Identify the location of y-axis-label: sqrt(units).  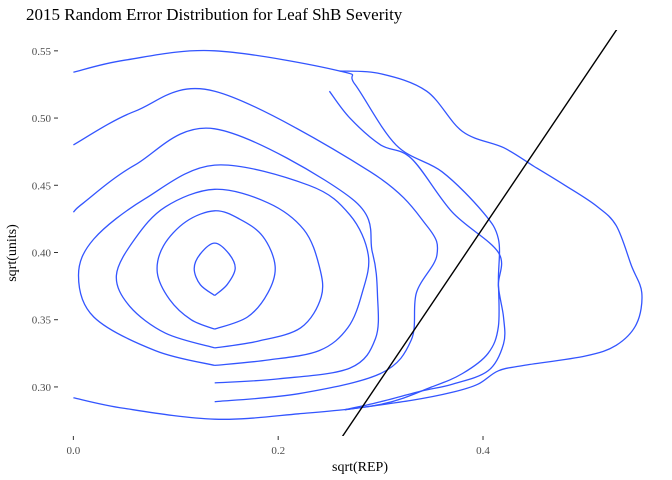
(12, 253).